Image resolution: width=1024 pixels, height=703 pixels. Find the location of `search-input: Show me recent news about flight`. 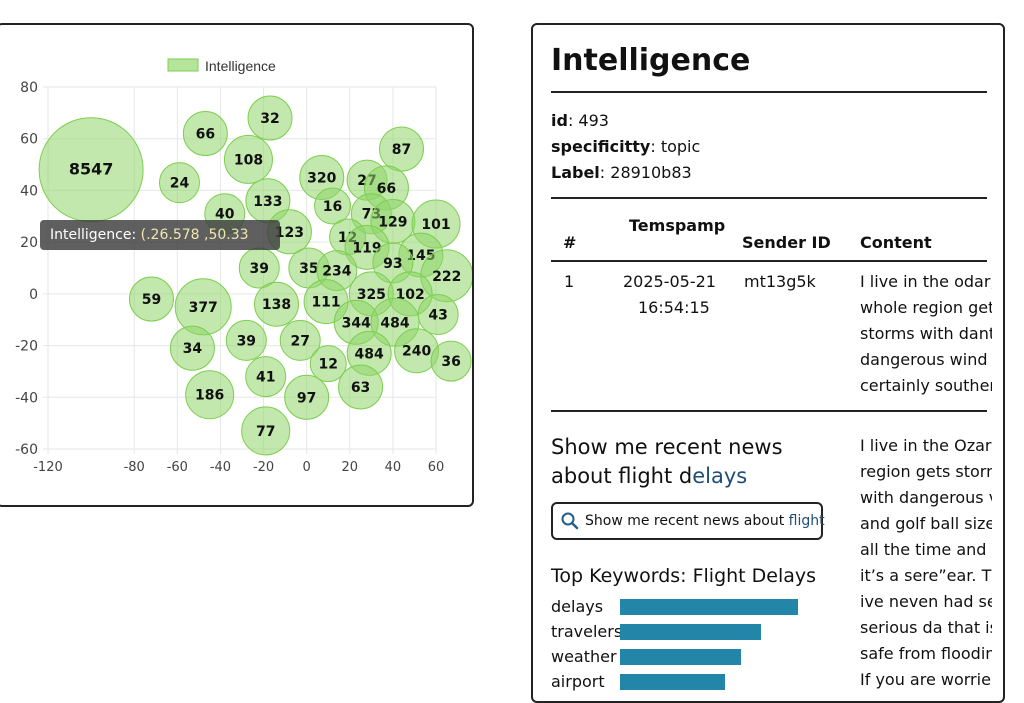

search-input: Show me recent news about flight is located at coordinates (688, 521).